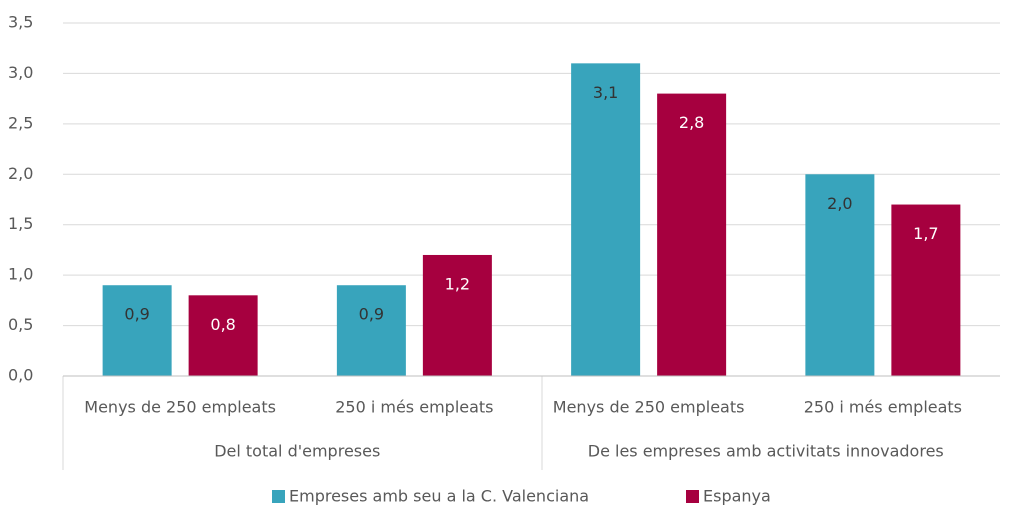 The height and width of the screenshot is (516, 1013). I want to click on y-tick-label: 0,5, so click(20, 324).